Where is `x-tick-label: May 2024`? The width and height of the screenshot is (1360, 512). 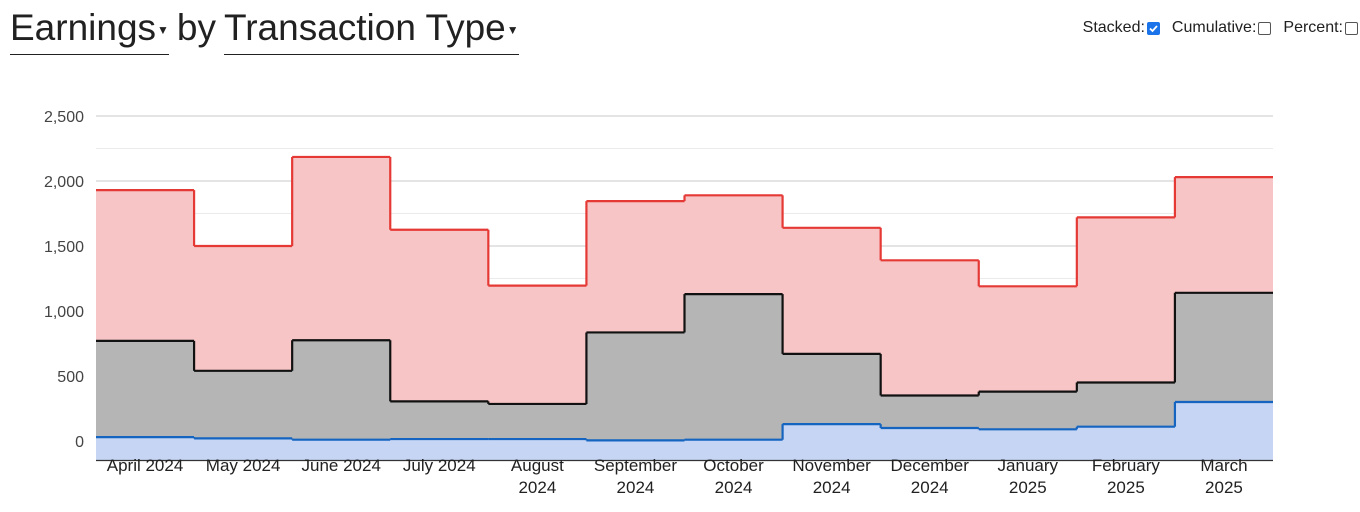 x-tick-label: May 2024 is located at coordinates (243, 465).